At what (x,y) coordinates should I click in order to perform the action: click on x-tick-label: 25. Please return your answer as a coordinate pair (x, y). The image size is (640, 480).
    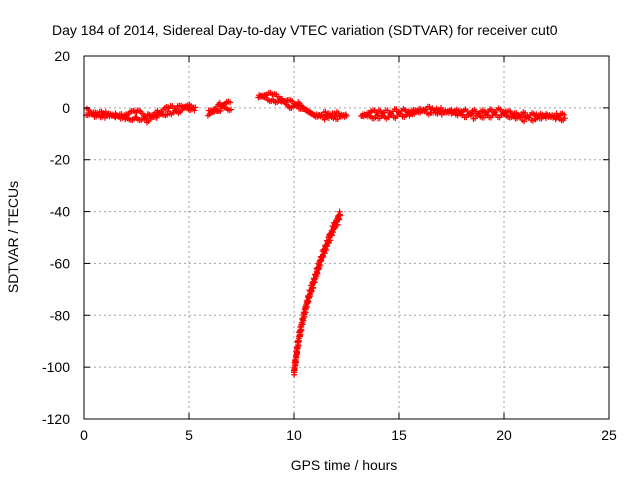
    Looking at the image, I should click on (609, 435).